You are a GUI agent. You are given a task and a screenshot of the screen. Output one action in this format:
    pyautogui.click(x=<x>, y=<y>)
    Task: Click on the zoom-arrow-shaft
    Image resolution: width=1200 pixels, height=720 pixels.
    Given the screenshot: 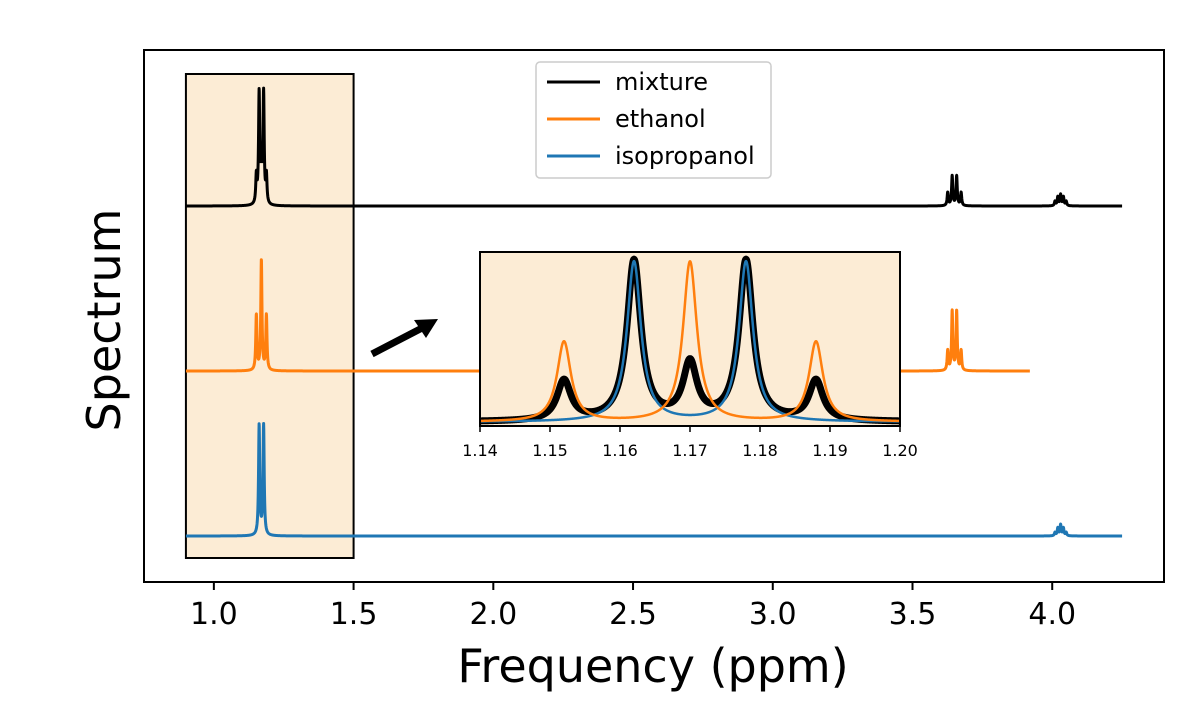 What is the action you would take?
    pyautogui.click(x=398, y=340)
    